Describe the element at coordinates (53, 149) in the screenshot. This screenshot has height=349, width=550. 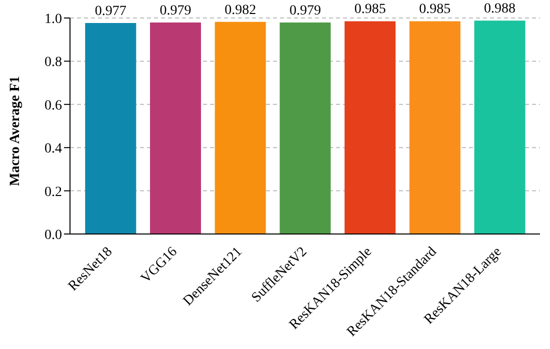
I see `y-tick-label: 0.4` at that location.